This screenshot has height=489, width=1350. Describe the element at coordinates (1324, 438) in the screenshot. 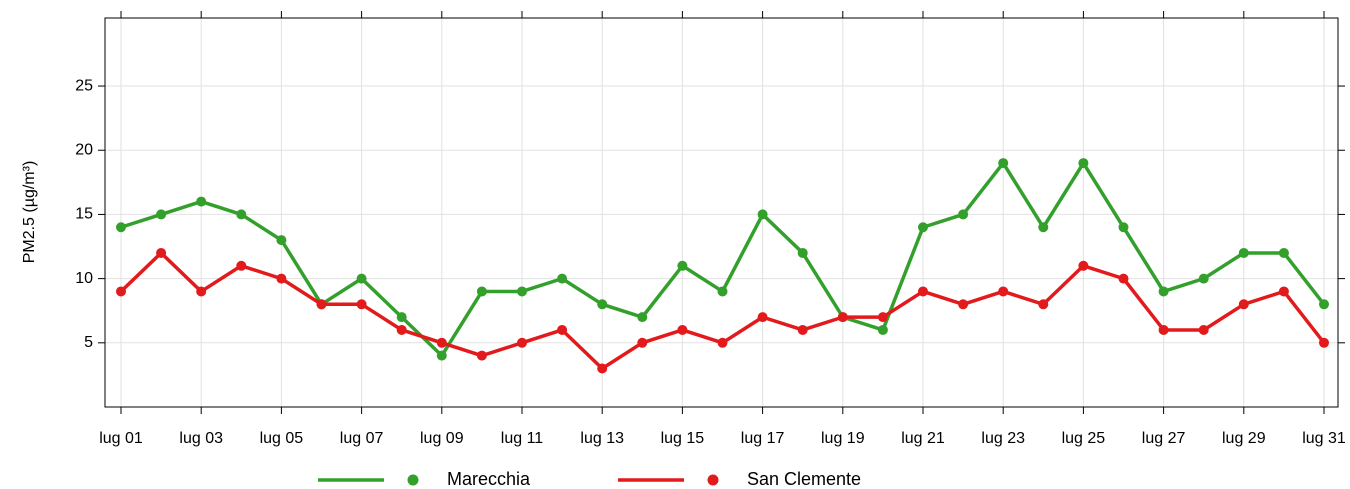

I see `x-tick-label: lug 31` at that location.